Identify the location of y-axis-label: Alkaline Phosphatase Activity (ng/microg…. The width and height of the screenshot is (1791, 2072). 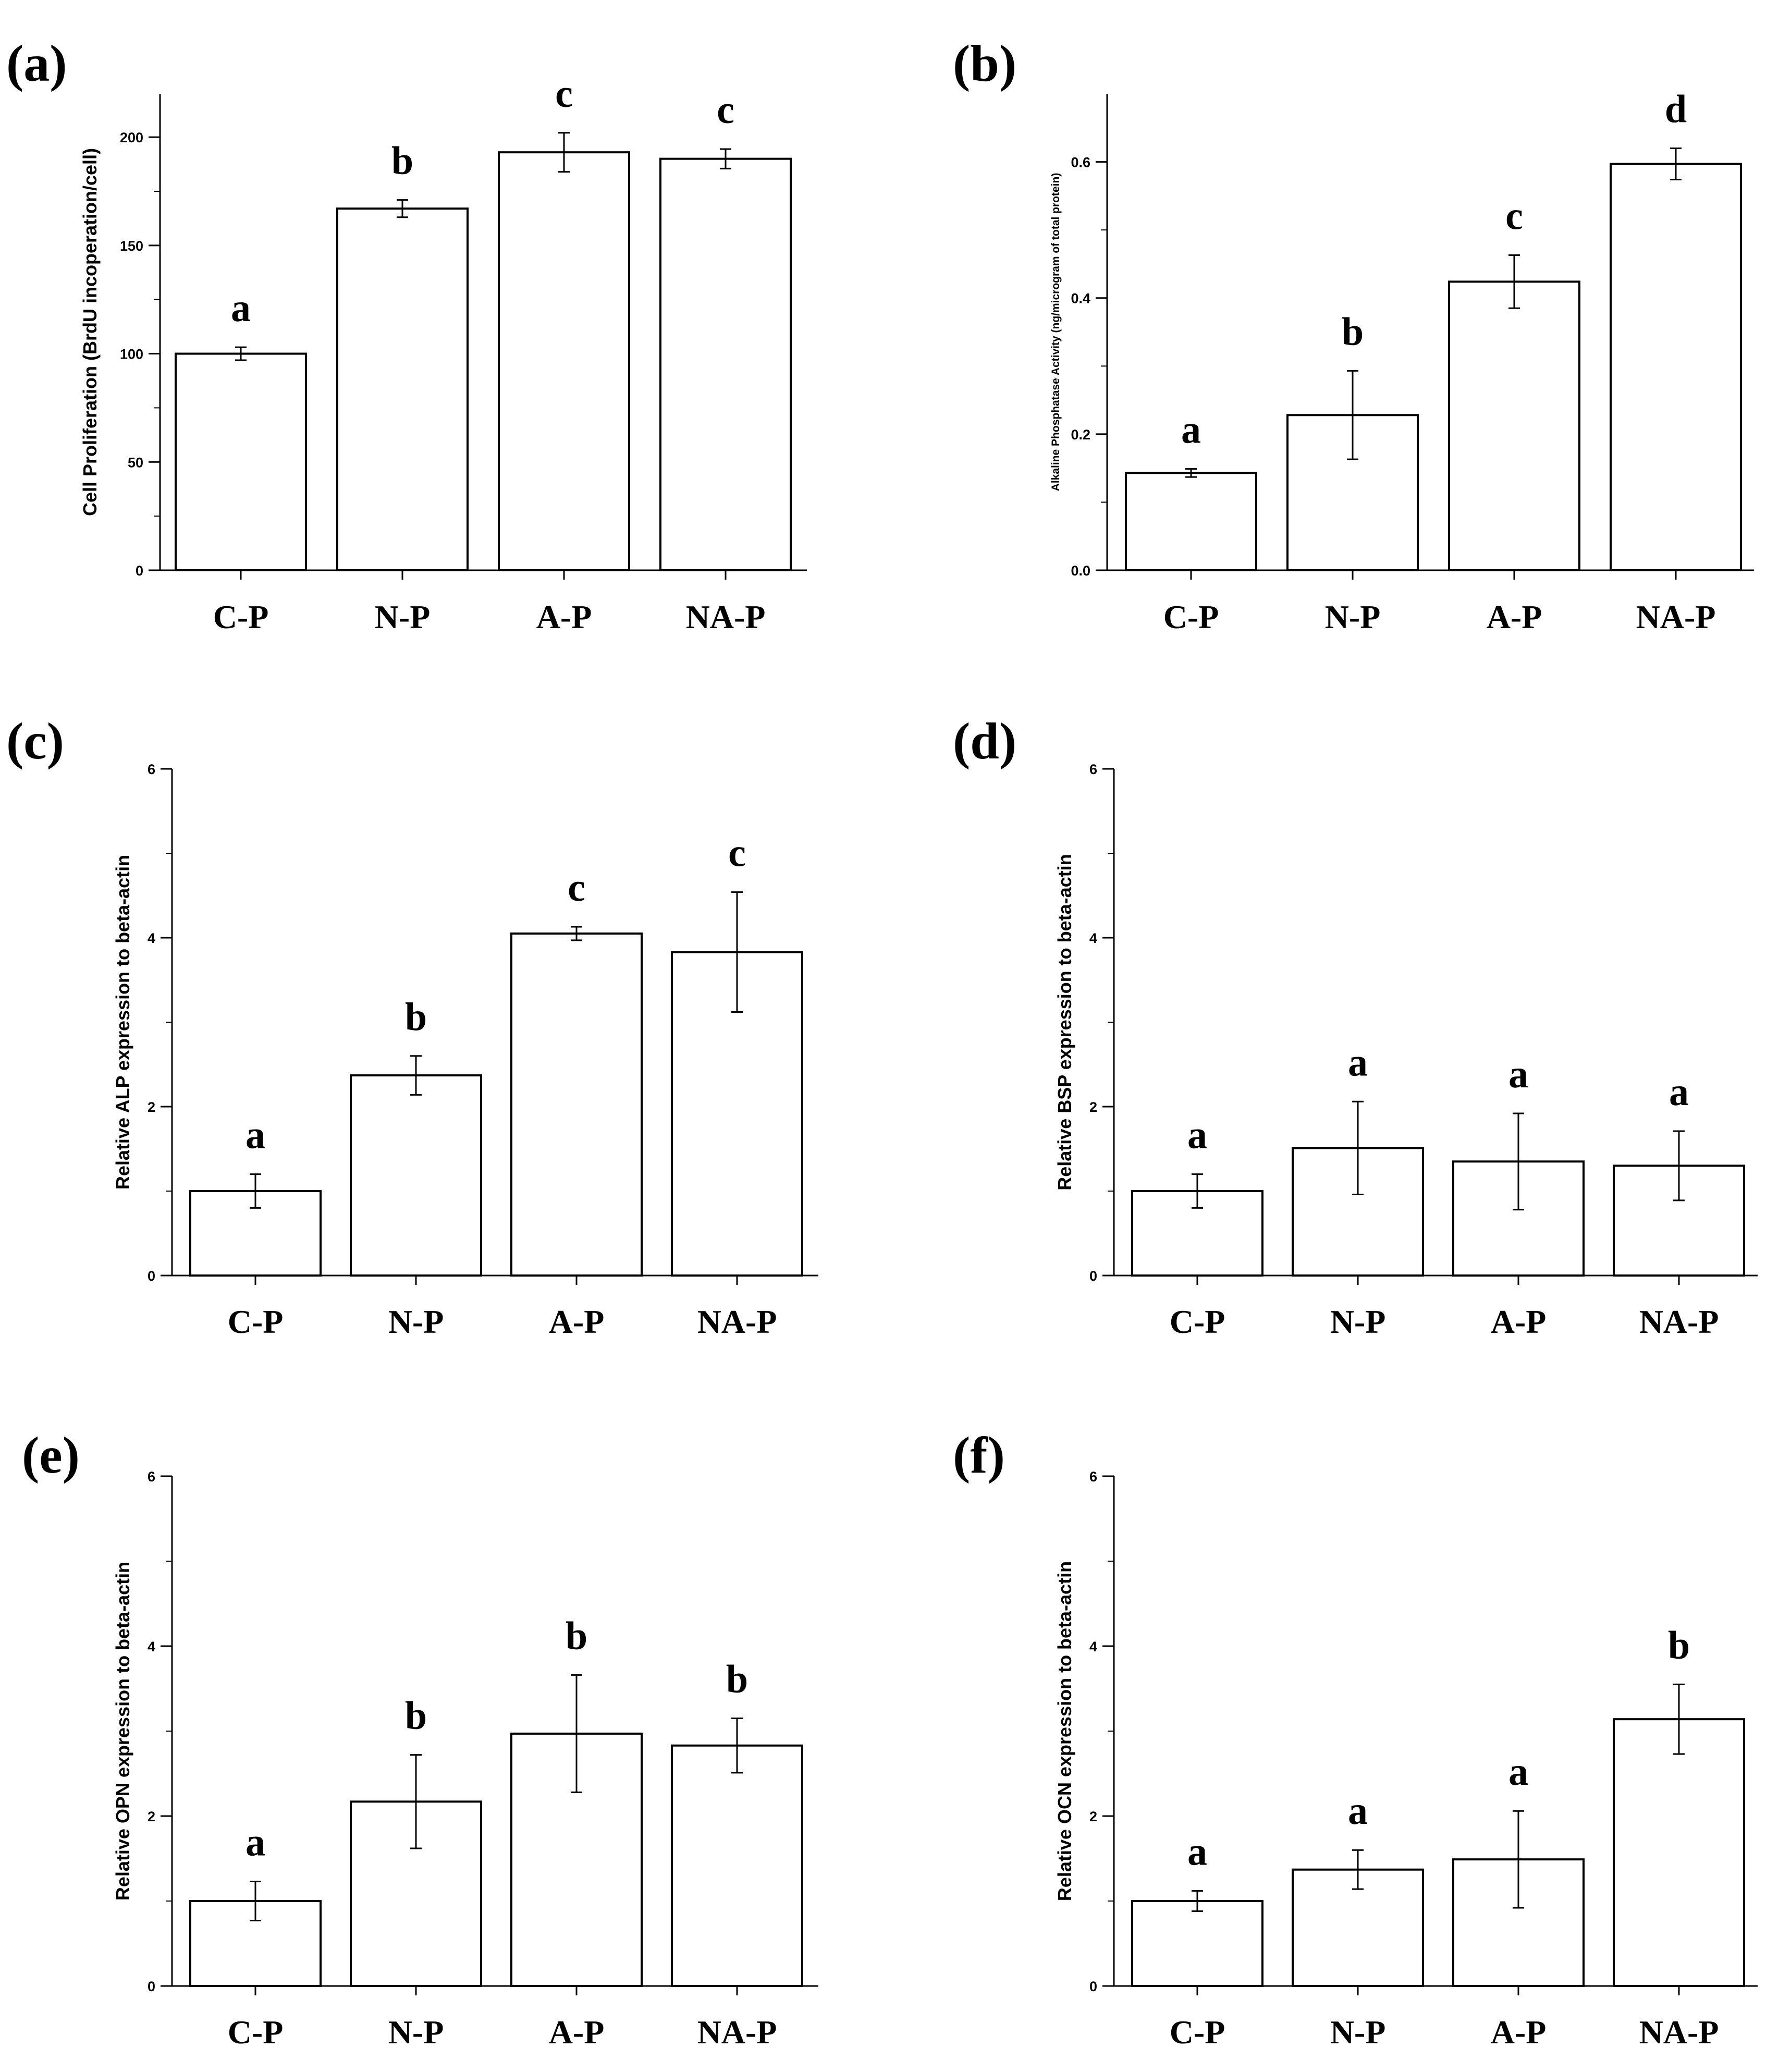
(1056, 333).